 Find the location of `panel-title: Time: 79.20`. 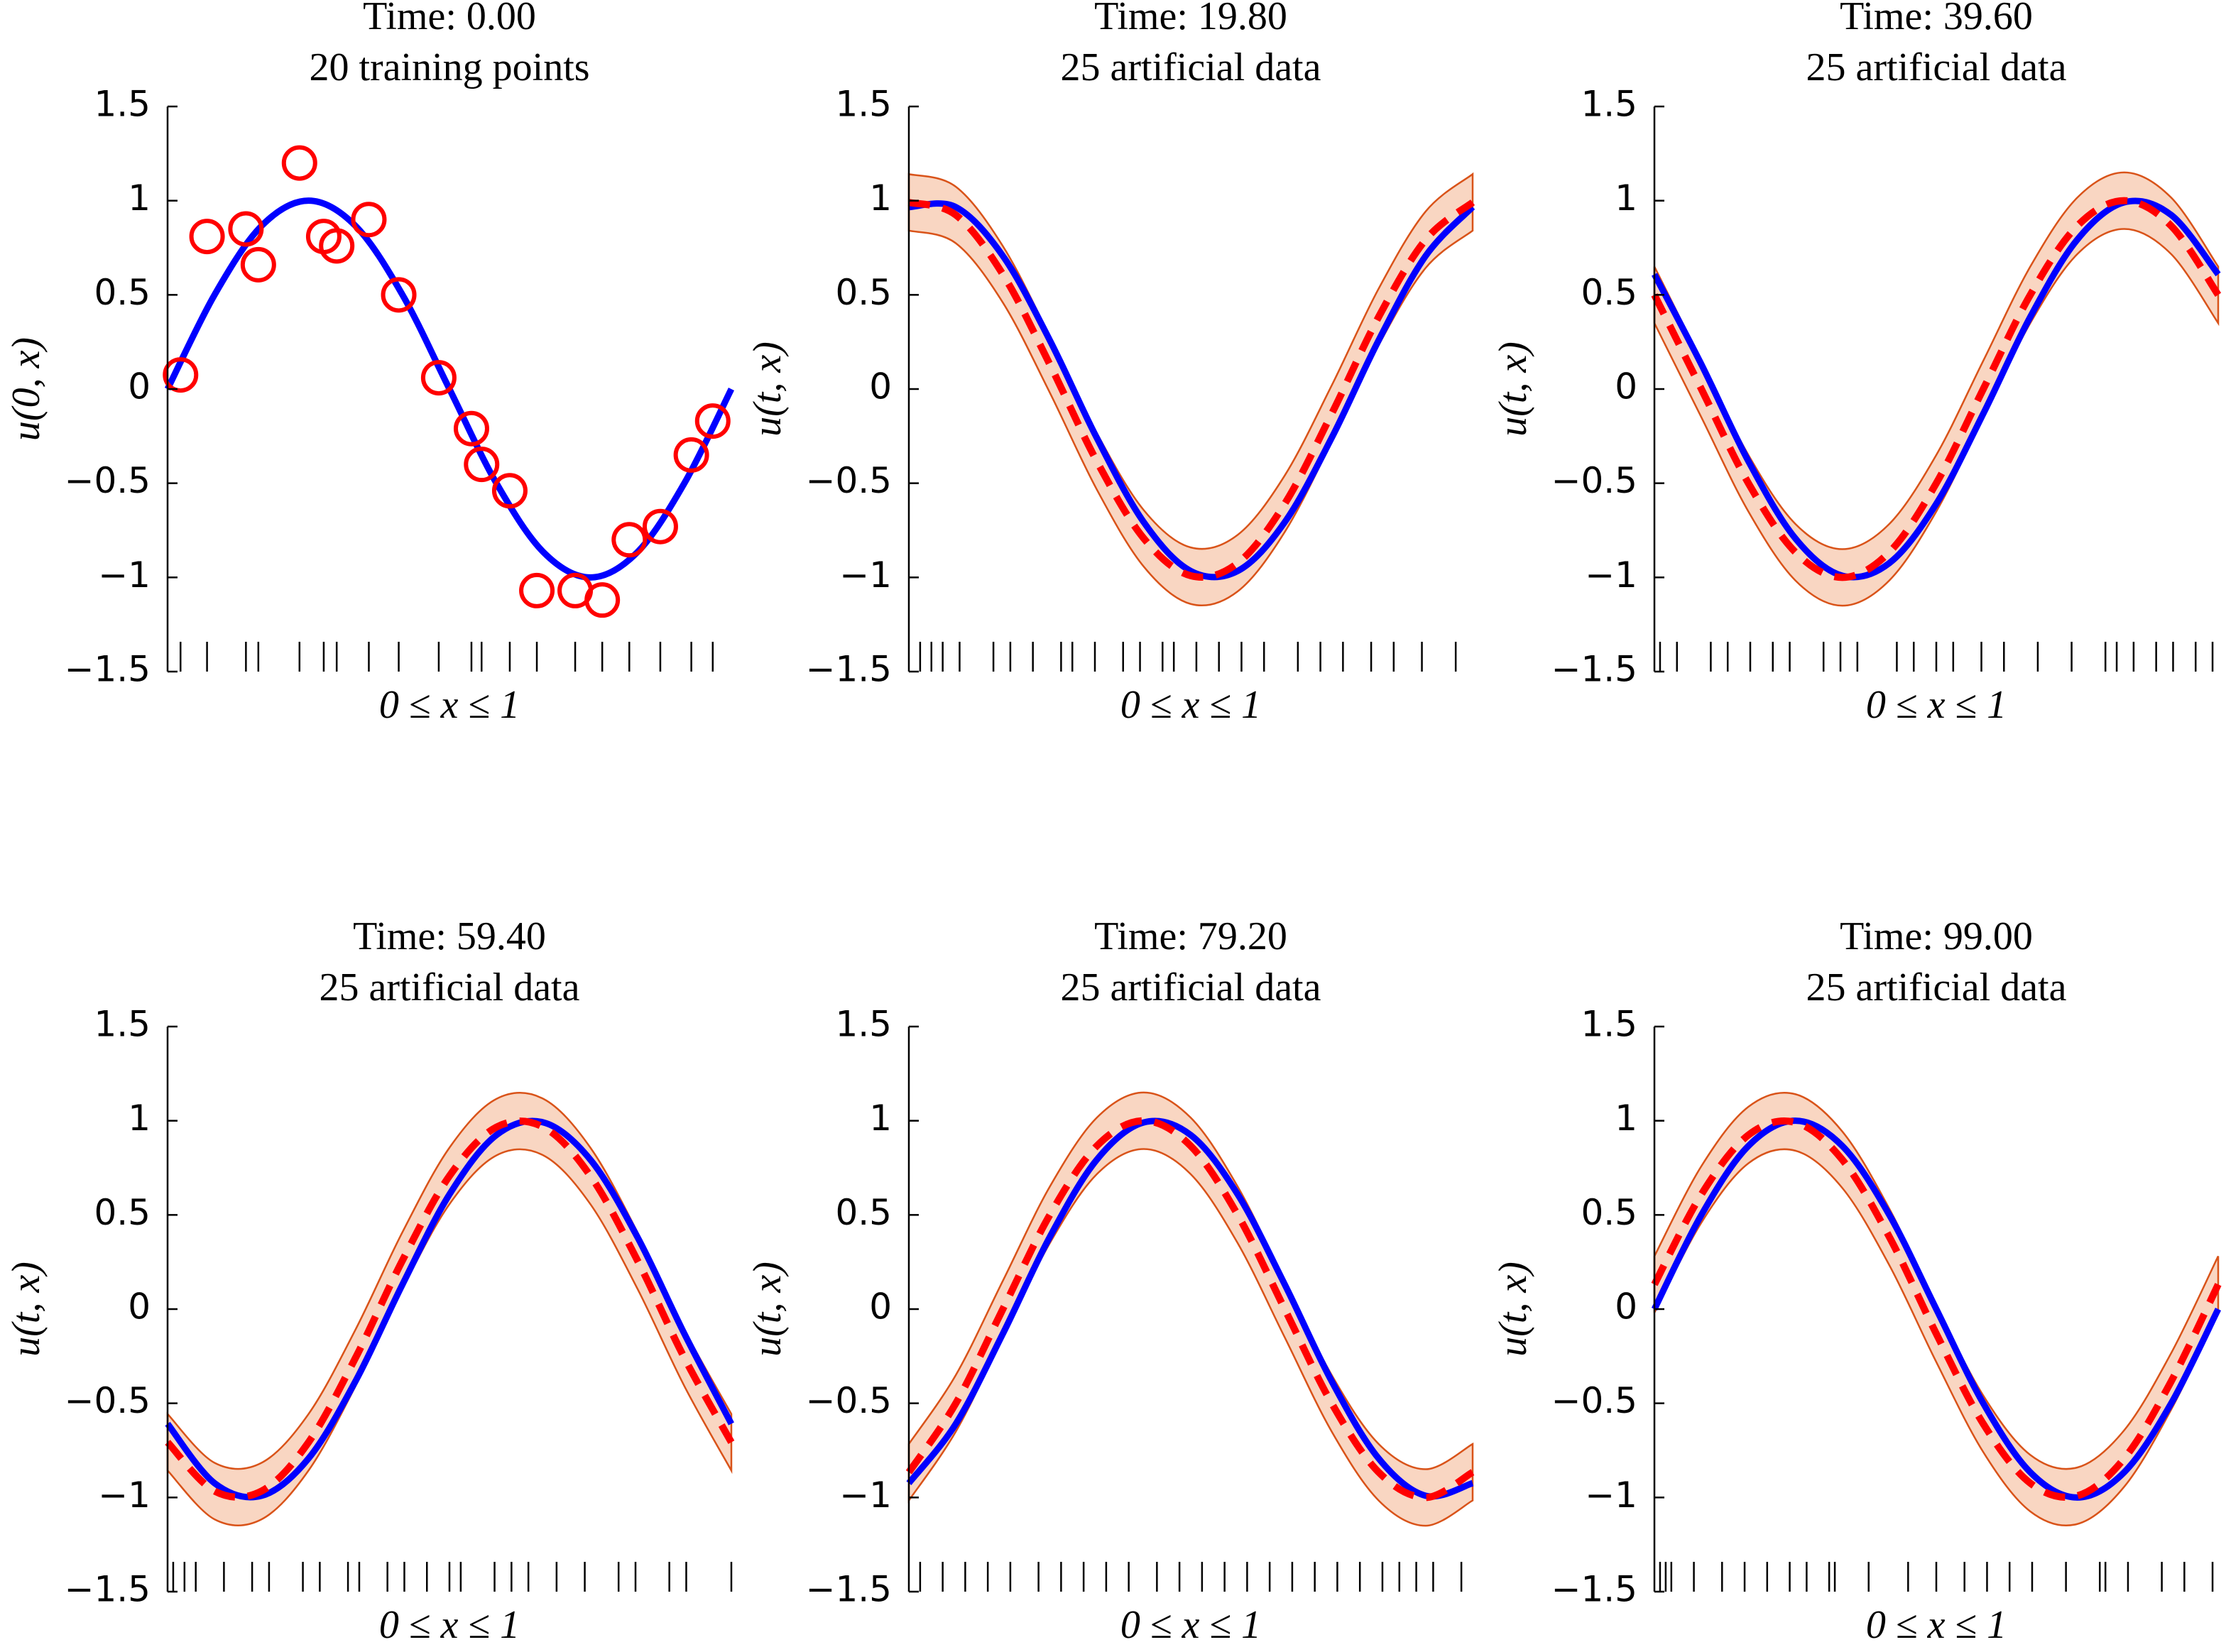

panel-title: Time: 79.20 is located at coordinates (1190, 936).